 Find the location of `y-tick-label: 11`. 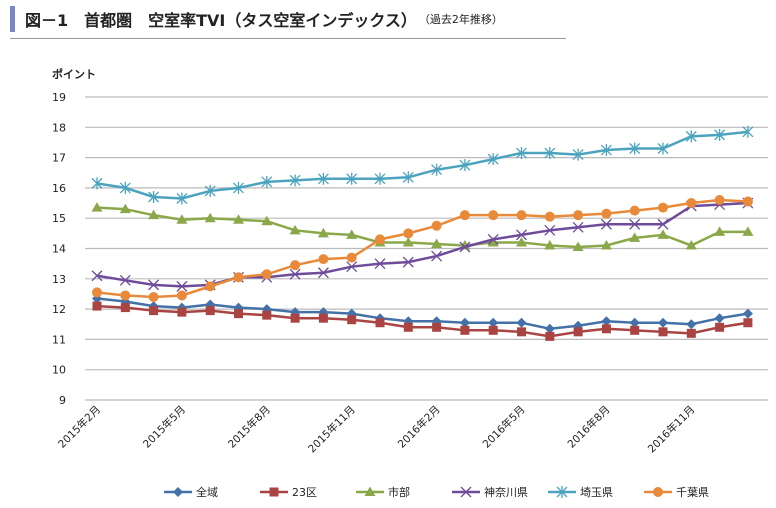

y-tick-label: 11 is located at coordinates (59, 339).